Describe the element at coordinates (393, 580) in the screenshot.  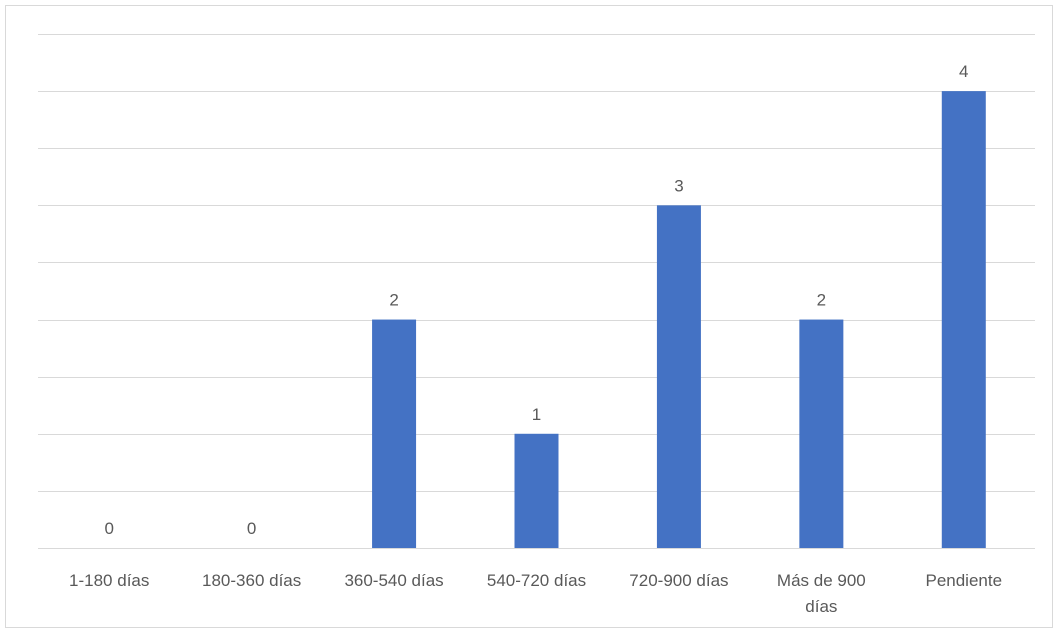
I see `x-tick-label: 360-540 días` at that location.